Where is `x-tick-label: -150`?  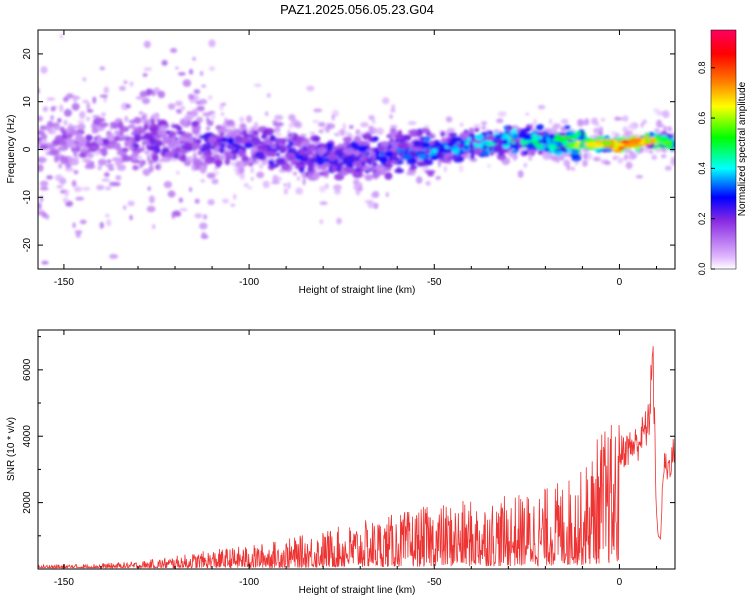 x-tick-label: -150 is located at coordinates (64, 282).